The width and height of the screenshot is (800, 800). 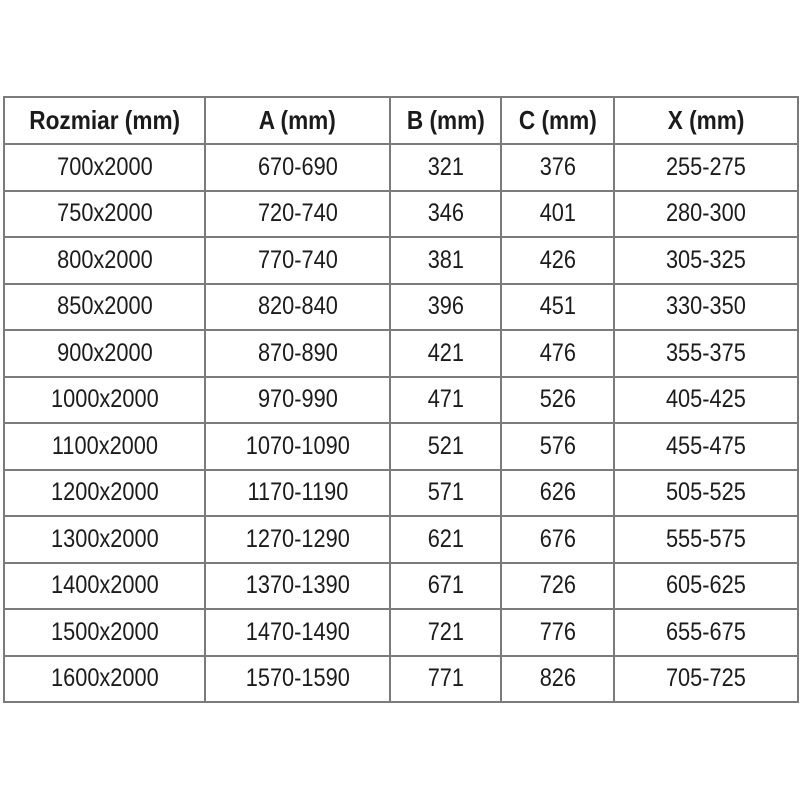 I want to click on table-row: 850x2000 820-840 396 451 330-350, so click(x=401, y=306).